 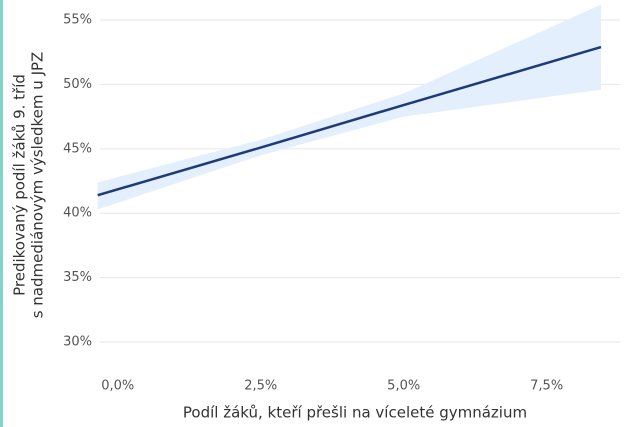 What do you see at coordinates (117, 386) in the screenshot?
I see `x-tick-label: 0,0%` at bounding box center [117, 386].